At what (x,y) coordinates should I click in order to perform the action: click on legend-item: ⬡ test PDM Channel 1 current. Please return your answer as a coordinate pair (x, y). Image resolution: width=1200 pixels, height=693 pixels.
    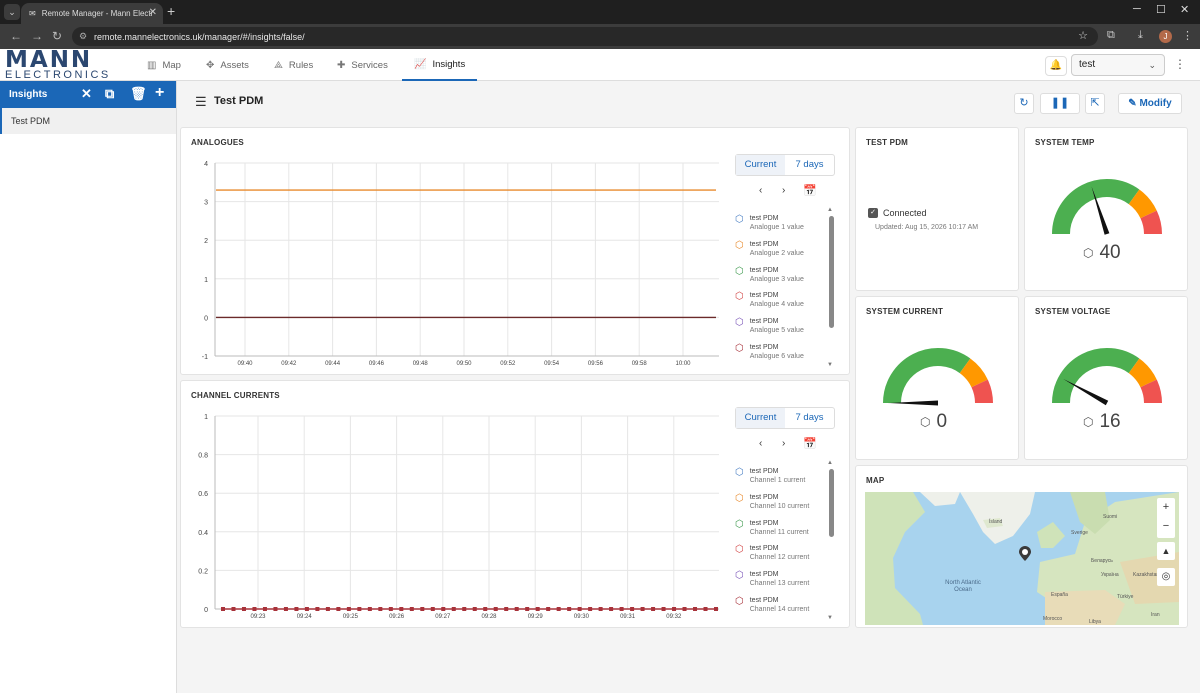
    Looking at the image, I should click on (781, 480).